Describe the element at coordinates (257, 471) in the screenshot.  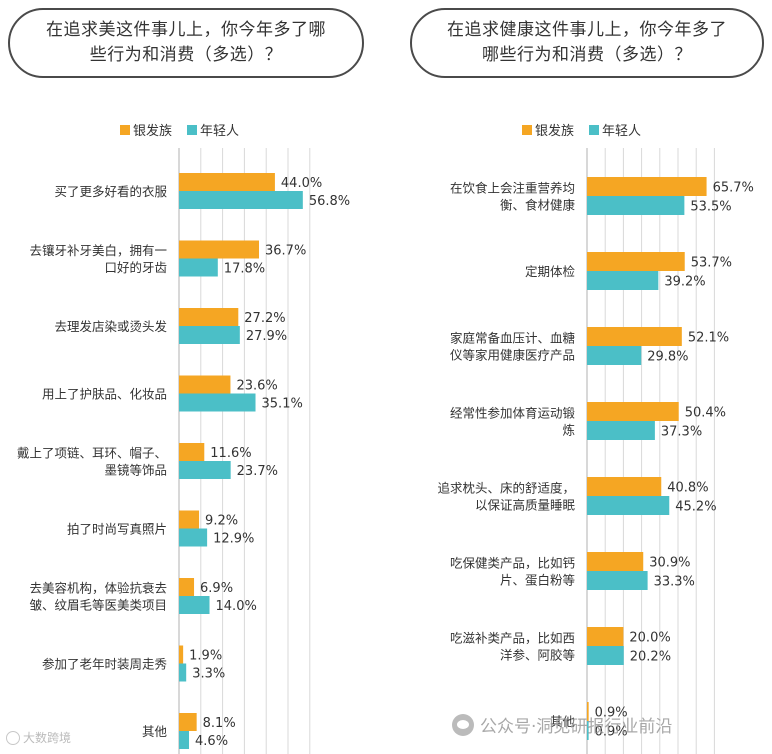
I see `data-label: 23.7%` at that location.